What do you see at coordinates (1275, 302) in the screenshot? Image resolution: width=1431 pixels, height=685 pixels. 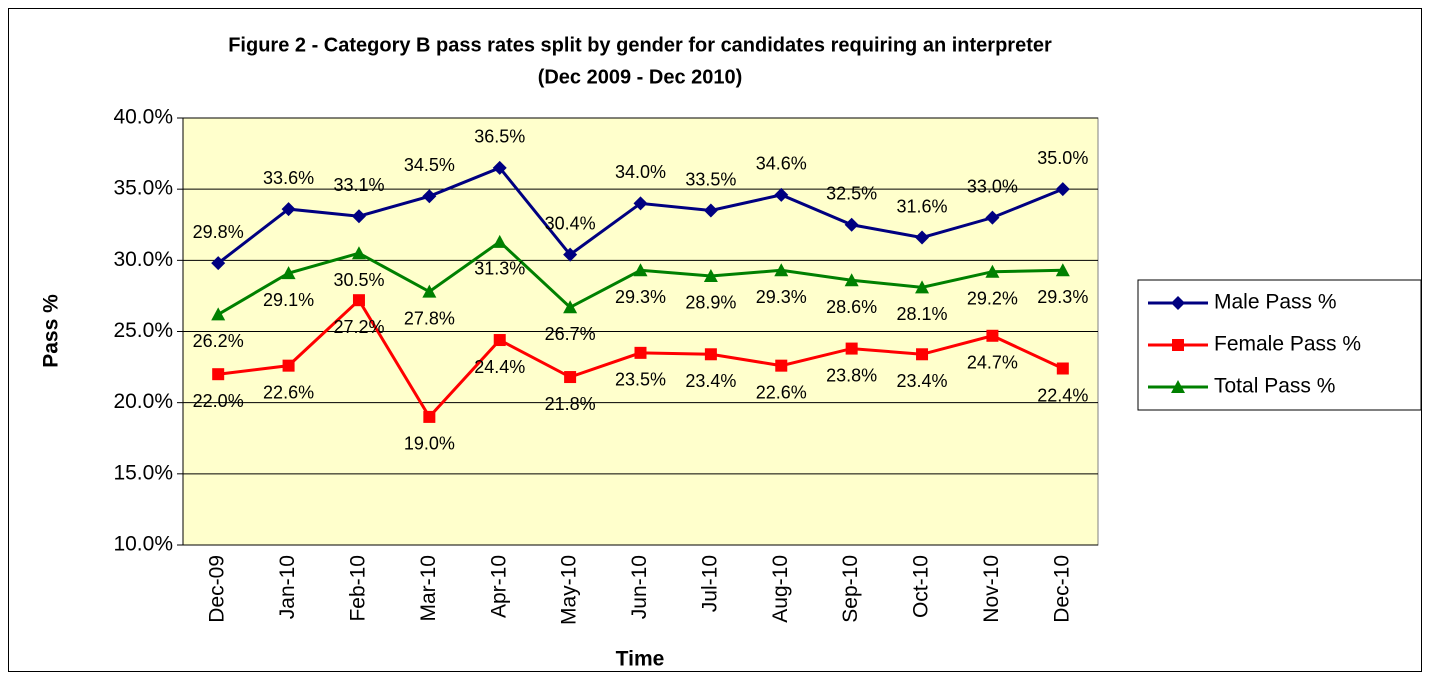 I see `legend-label: Male Pass %` at bounding box center [1275, 302].